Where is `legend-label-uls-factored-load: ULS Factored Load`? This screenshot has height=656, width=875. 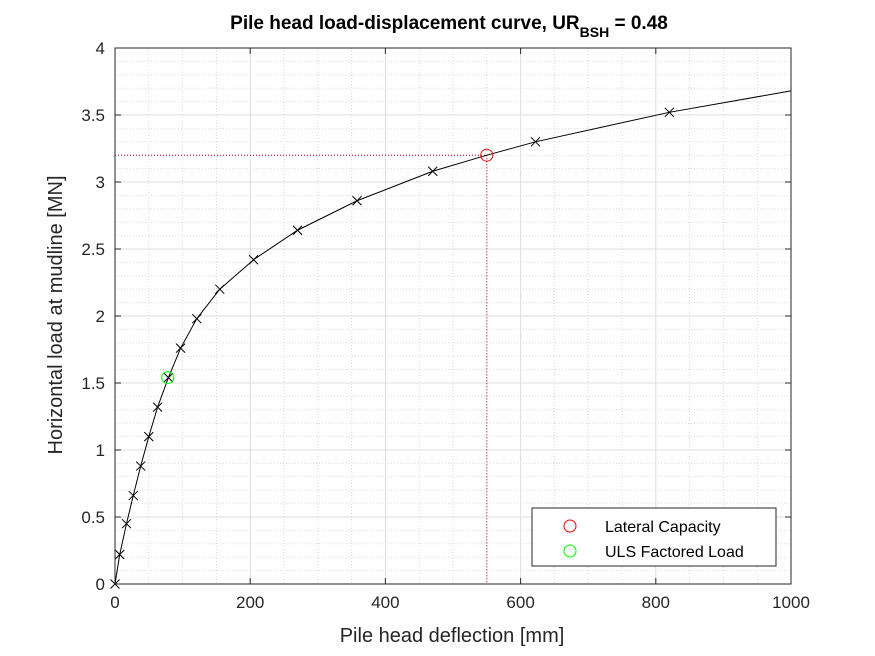
legend-label-uls-factored-load: ULS Factored Load is located at coordinates (674, 552).